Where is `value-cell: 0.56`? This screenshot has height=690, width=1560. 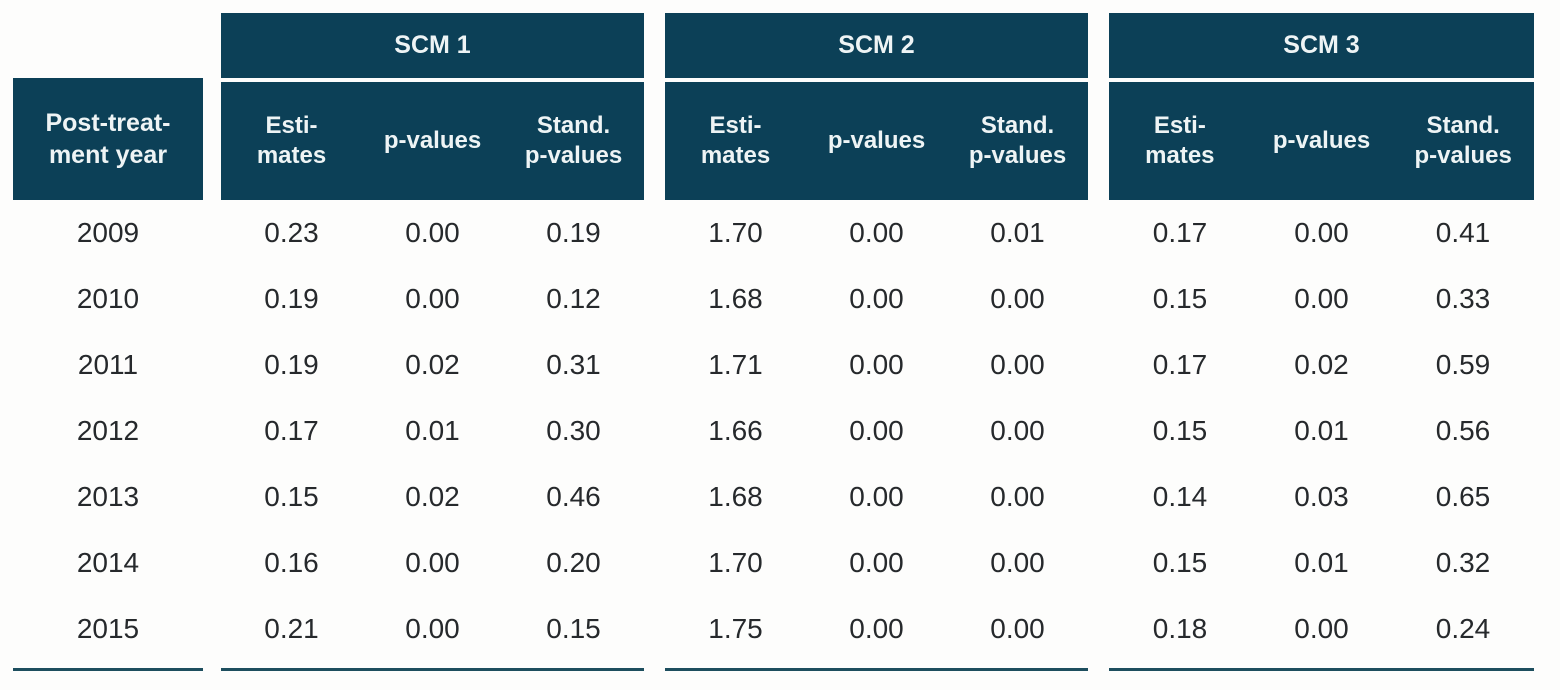 value-cell: 0.56 is located at coordinates (1463, 430).